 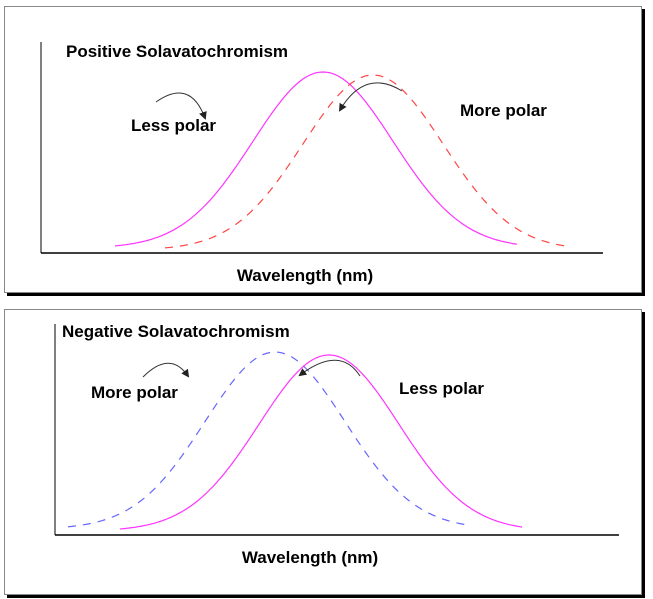 I want to click on panel-title: Positive Solavatochromism, so click(x=177, y=51).